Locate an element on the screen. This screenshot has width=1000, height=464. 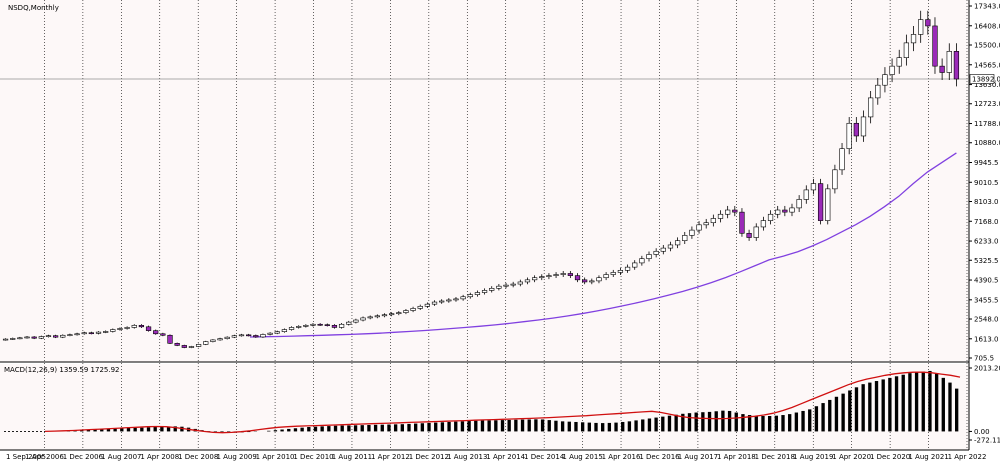
y-tick-label: 6233.0 is located at coordinates (986, 242).